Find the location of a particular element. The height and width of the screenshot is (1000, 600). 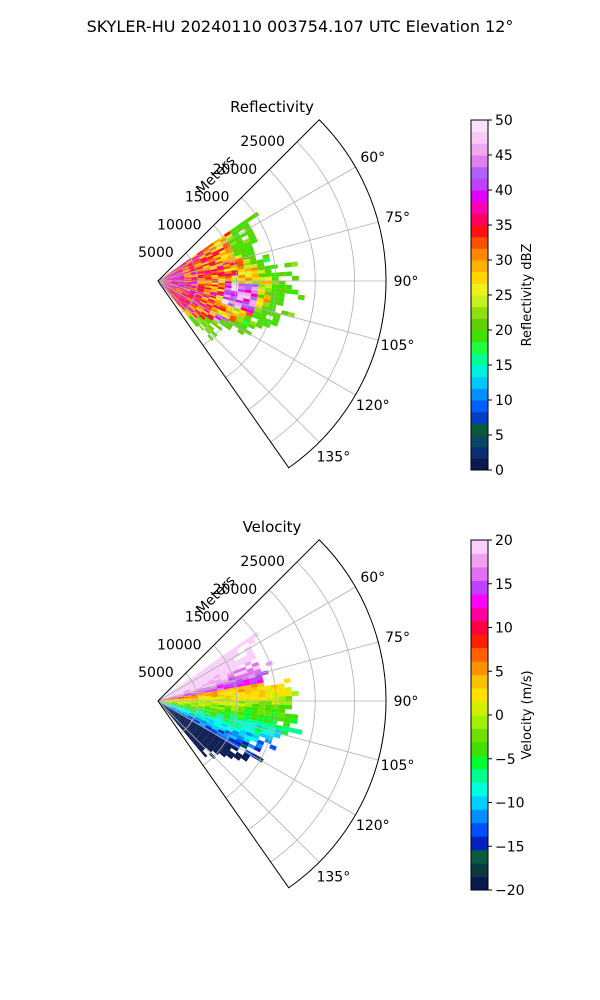

azimuth-spoke is located at coordinates (268, 310).